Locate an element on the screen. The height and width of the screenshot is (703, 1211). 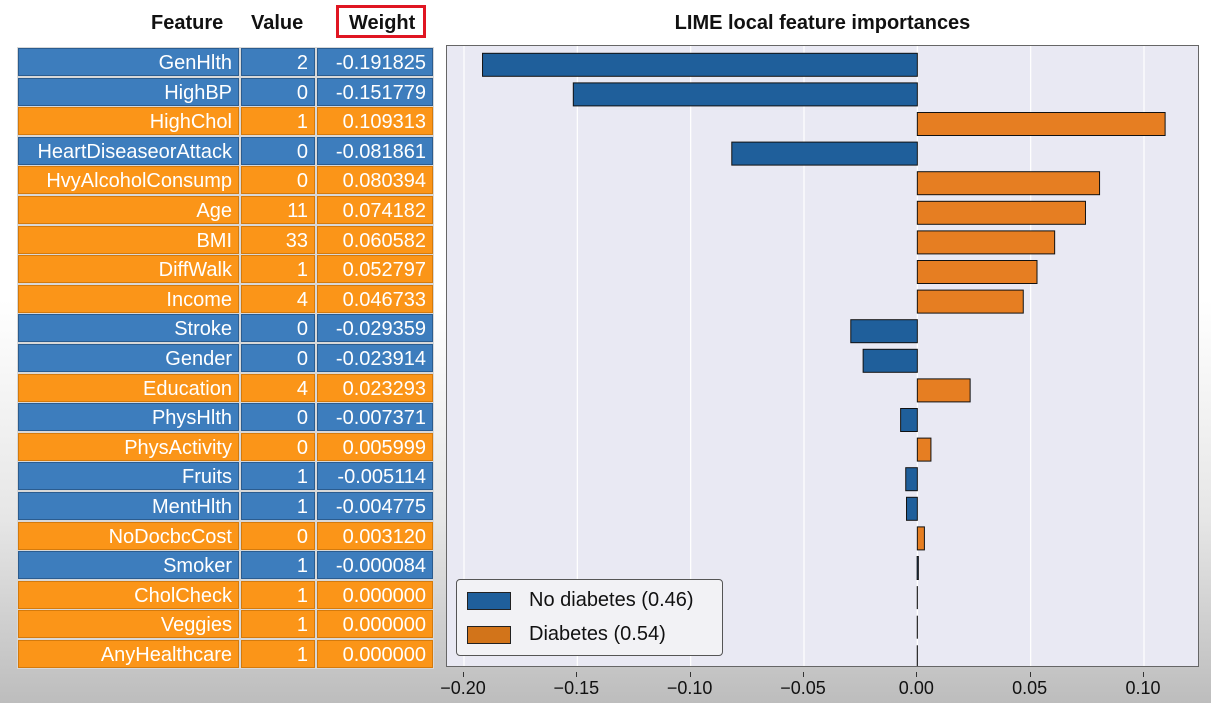
bar-smoker is located at coordinates (917, 568).